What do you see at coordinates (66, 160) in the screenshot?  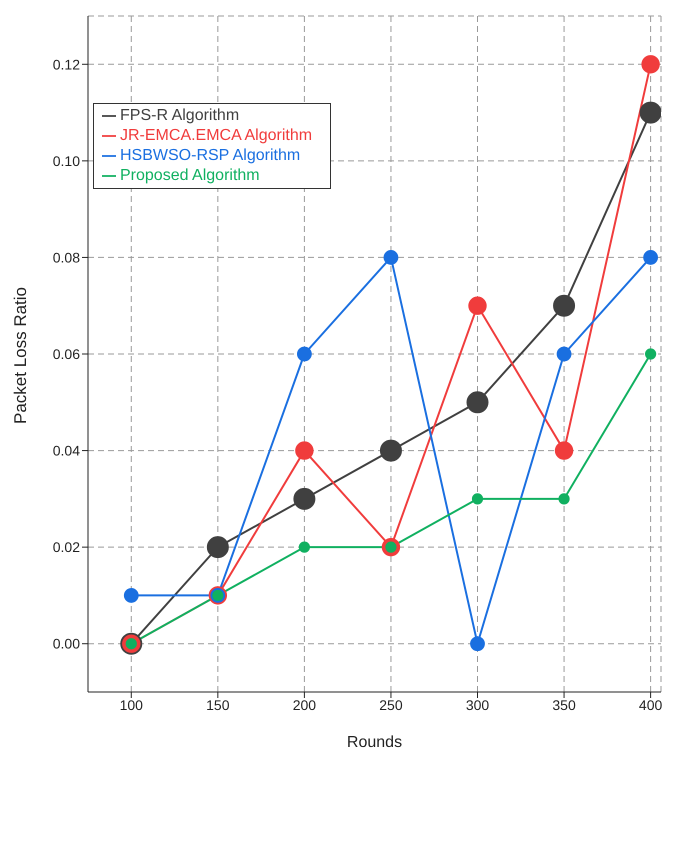 I see `y-tick-label: 0.10` at bounding box center [66, 160].